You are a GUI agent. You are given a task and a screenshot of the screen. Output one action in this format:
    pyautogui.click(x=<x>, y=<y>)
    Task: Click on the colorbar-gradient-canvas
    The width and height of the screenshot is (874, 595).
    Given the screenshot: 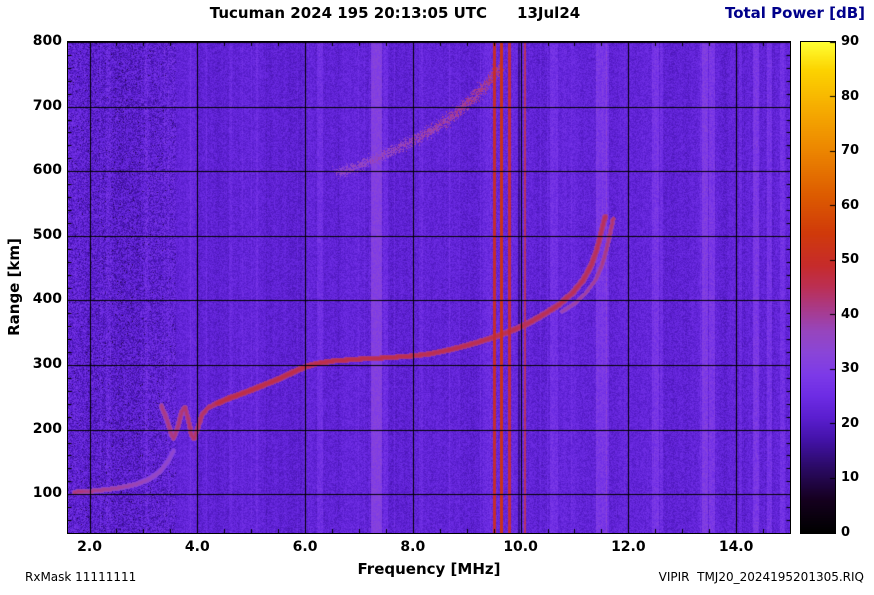 What is the action you would take?
    pyautogui.click(x=818, y=287)
    